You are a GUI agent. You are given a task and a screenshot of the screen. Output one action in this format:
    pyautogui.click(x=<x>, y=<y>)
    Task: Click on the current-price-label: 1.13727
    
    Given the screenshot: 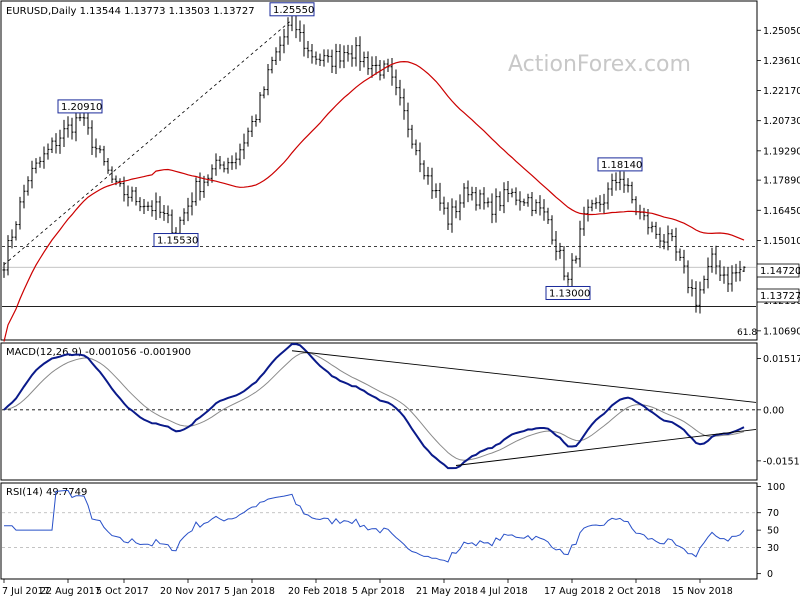 What is the action you would take?
    pyautogui.click(x=780, y=296)
    